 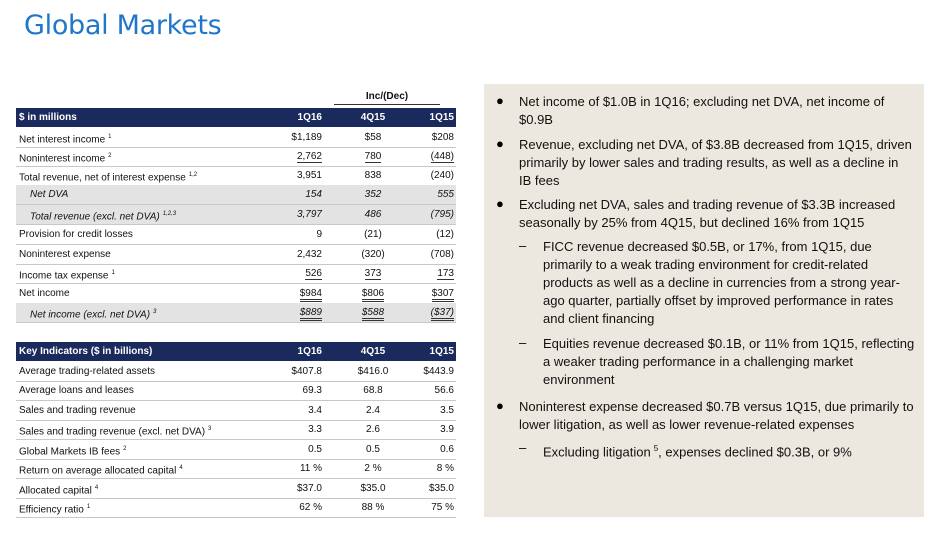 I want to click on cell-1q16: 3,797, so click(x=309, y=214).